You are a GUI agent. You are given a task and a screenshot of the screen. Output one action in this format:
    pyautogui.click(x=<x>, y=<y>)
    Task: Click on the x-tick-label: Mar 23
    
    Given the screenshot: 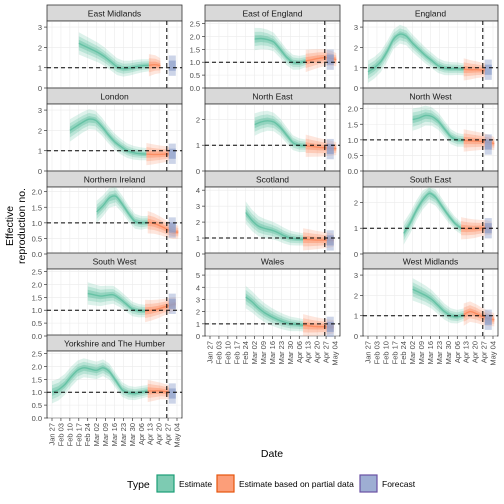 What is the action you would take?
    pyautogui.click(x=439, y=352)
    